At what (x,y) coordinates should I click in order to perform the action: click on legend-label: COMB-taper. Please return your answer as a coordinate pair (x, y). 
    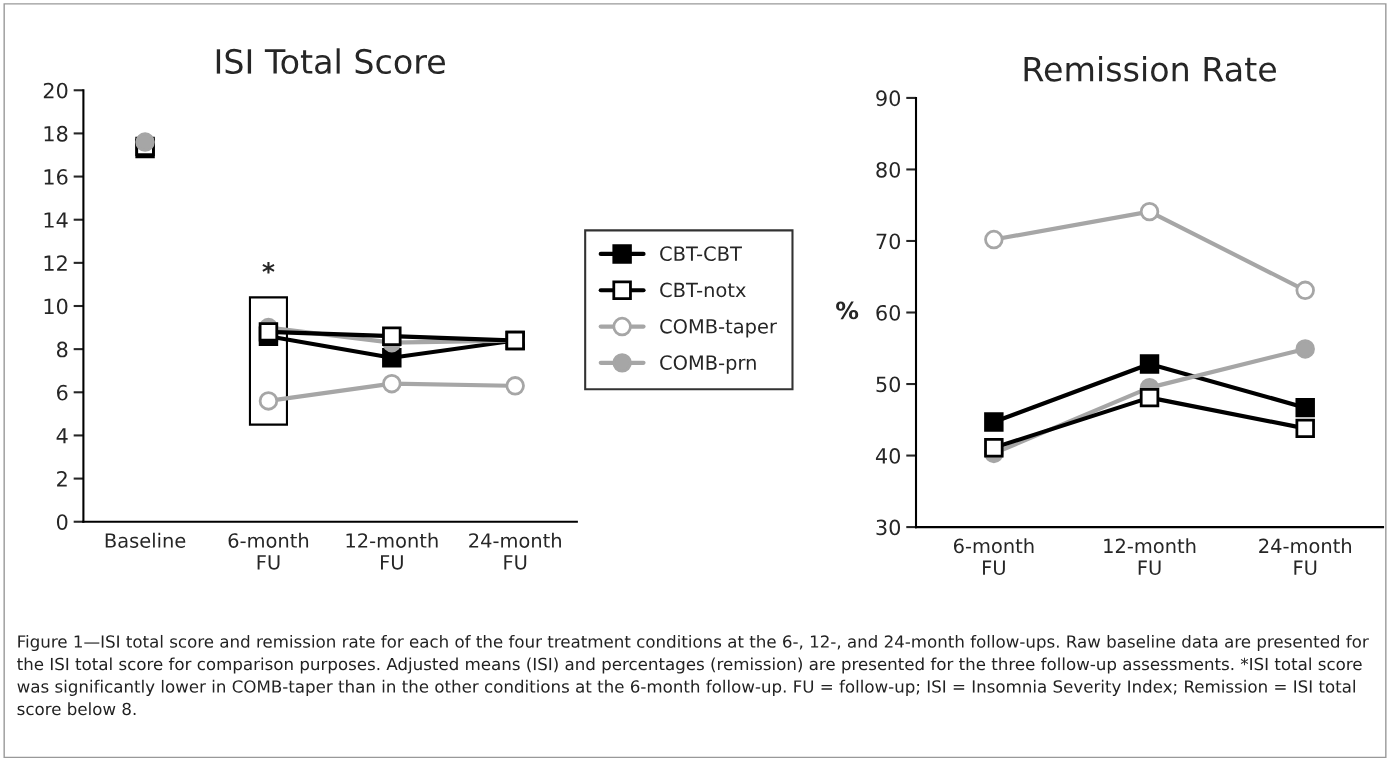
    Looking at the image, I should click on (718, 328).